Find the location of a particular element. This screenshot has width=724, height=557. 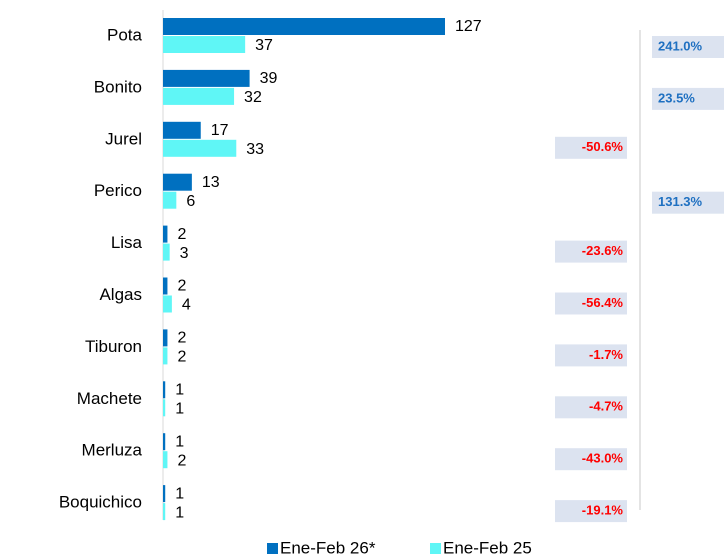

value-label: 37 is located at coordinates (264, 45).